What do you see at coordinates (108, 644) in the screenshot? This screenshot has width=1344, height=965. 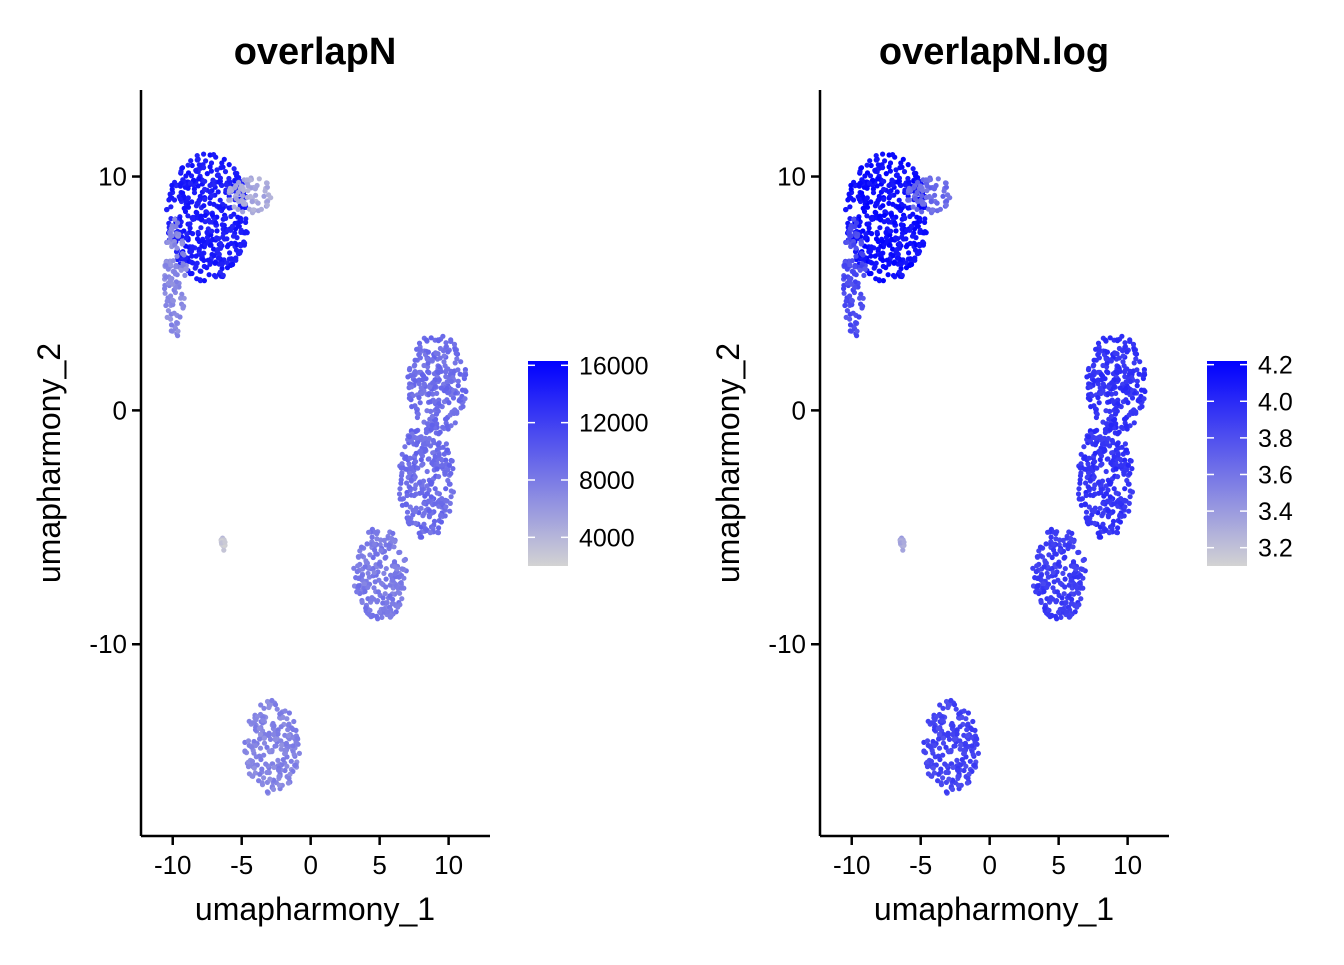 I see `y-tick-label: -10` at bounding box center [108, 644].